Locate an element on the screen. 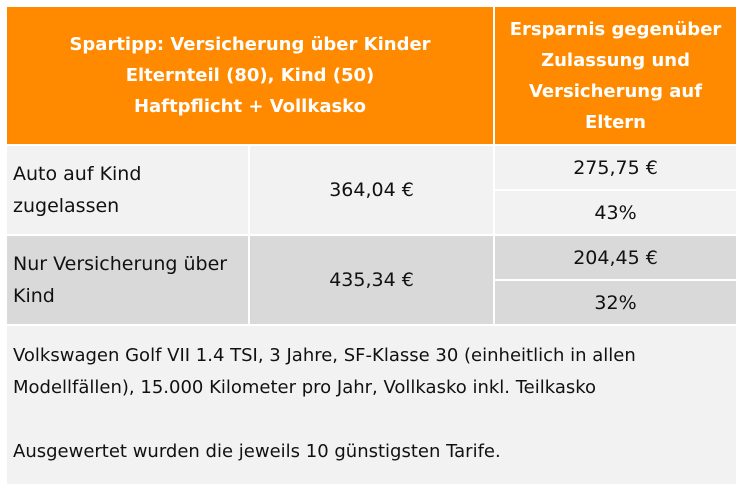 Image resolution: width=745 pixels, height=489 pixels. table-row: 43% is located at coordinates (372, 212).